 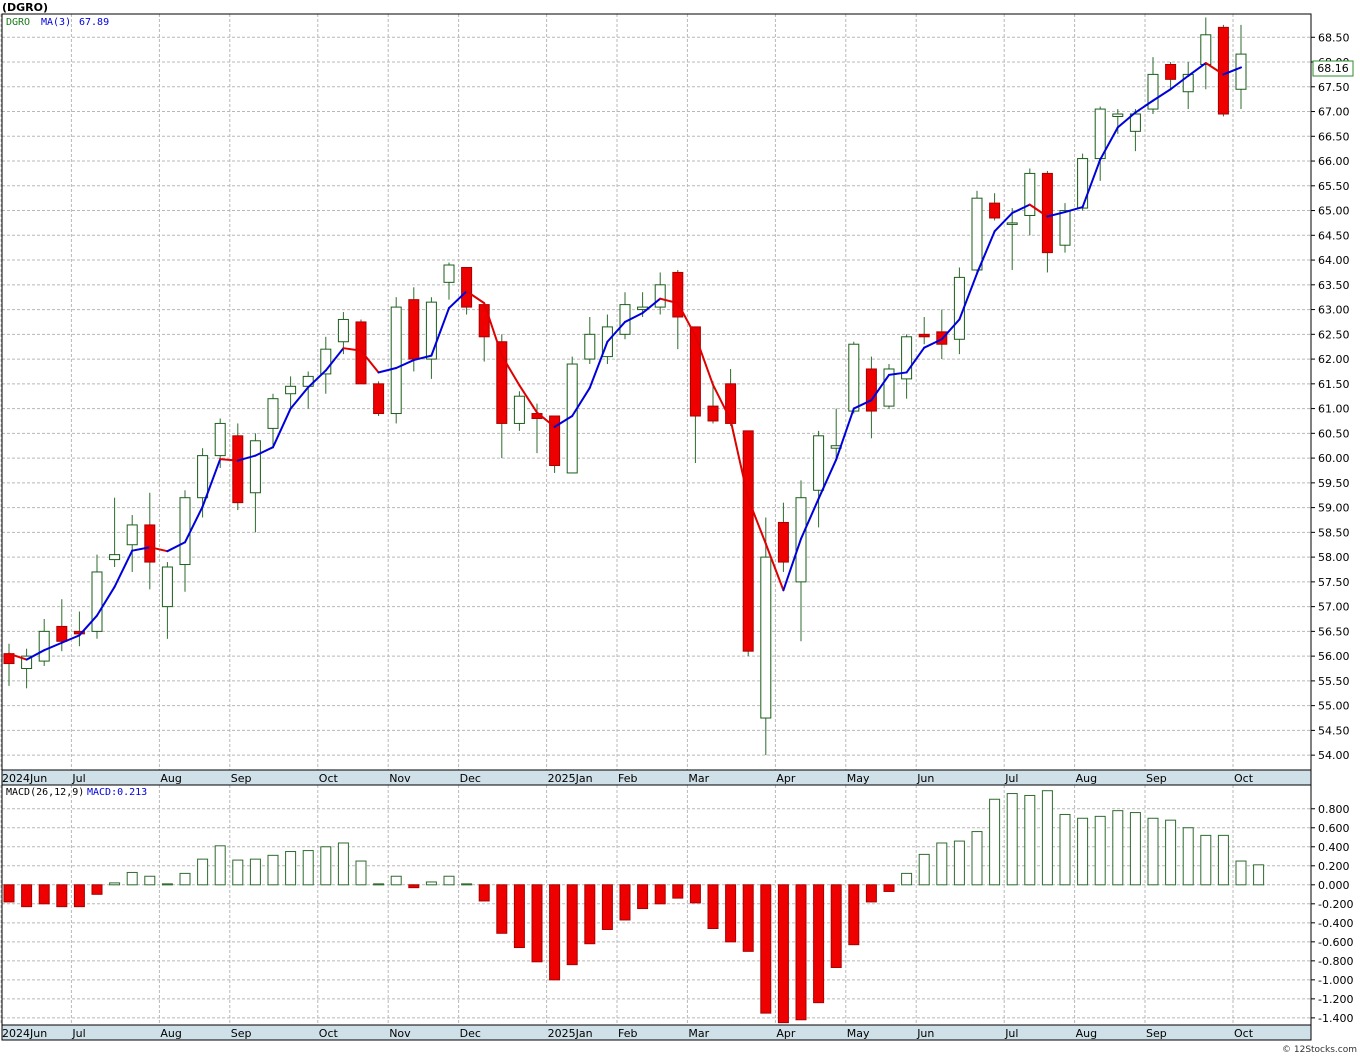 What do you see at coordinates (1334, 631) in the screenshot?
I see `price-tick-label: 56.50` at bounding box center [1334, 631].